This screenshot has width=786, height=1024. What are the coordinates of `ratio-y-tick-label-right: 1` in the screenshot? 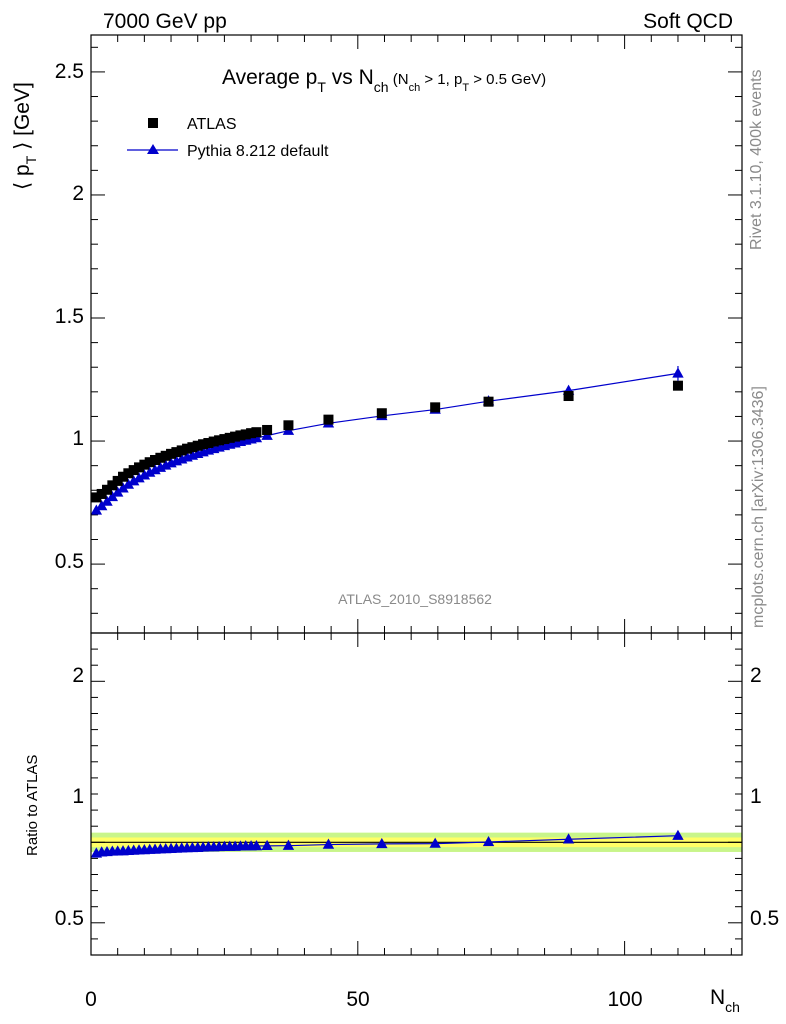 It's located at (756, 796).